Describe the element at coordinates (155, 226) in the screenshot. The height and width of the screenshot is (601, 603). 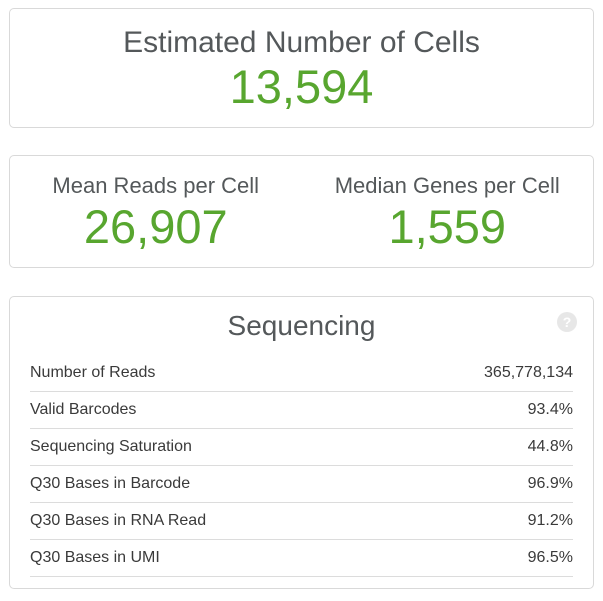
I see `mean-reads-value: 26,907` at that location.